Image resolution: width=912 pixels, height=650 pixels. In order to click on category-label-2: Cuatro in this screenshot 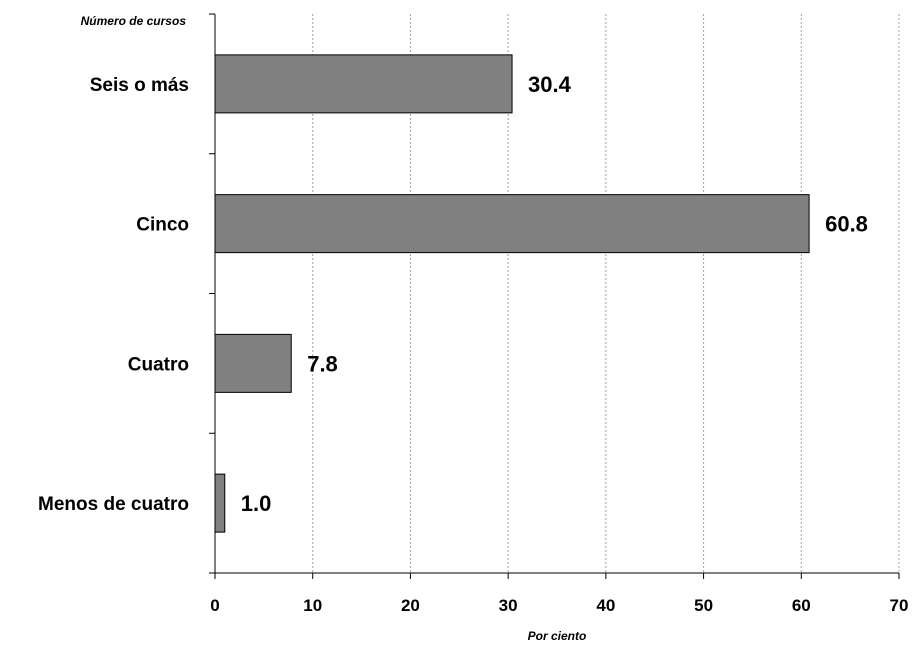, I will do `click(158, 364)`.